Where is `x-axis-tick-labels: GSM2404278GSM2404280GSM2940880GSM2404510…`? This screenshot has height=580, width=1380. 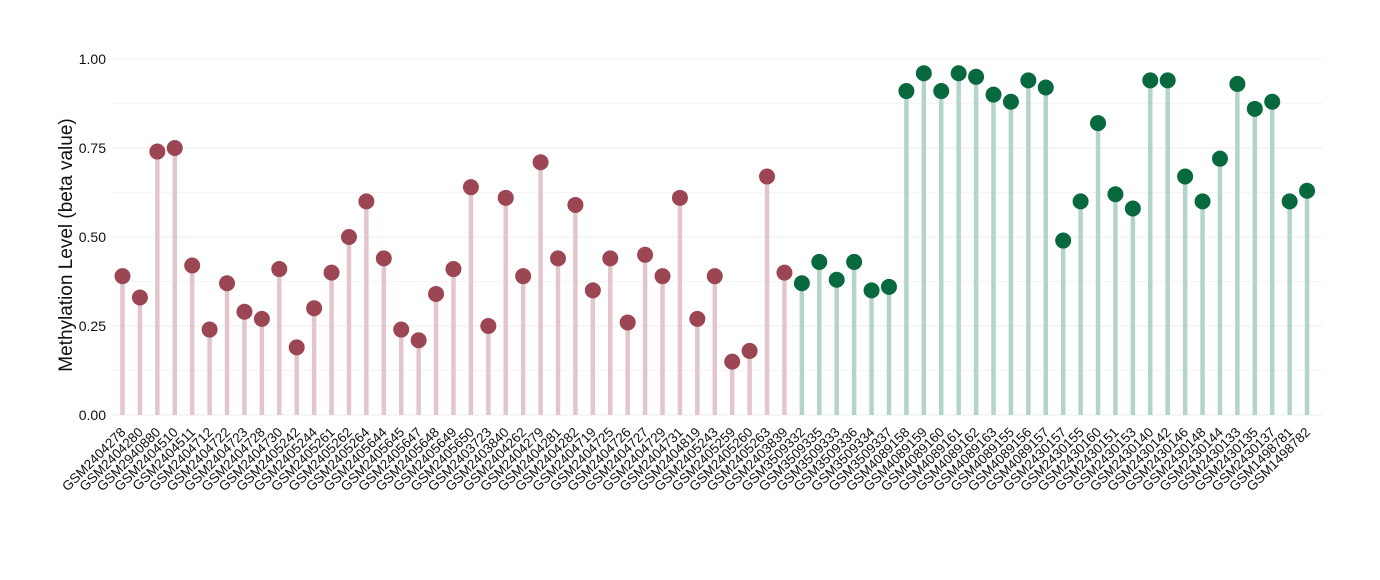
x-axis-tick-labels: GSM2404278GSM2404280GSM2940880GSM2404510… is located at coordinates (686, 459).